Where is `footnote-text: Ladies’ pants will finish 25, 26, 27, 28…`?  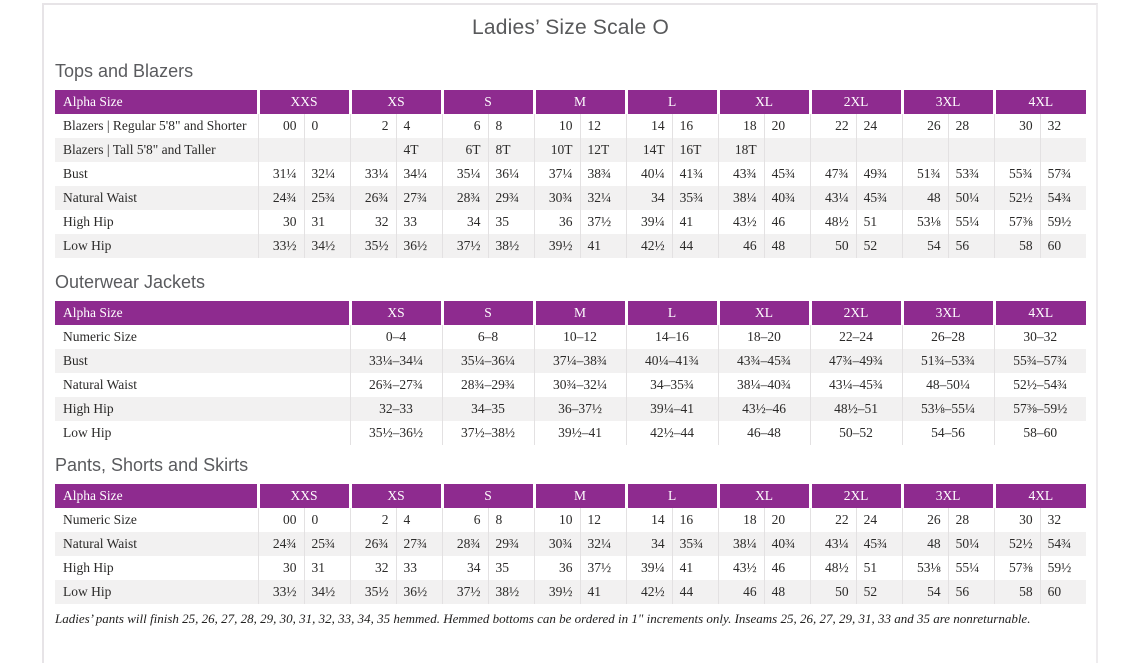
footnote-text: Ladies’ pants will finish 25, 26, 27, 28… is located at coordinates (543, 618).